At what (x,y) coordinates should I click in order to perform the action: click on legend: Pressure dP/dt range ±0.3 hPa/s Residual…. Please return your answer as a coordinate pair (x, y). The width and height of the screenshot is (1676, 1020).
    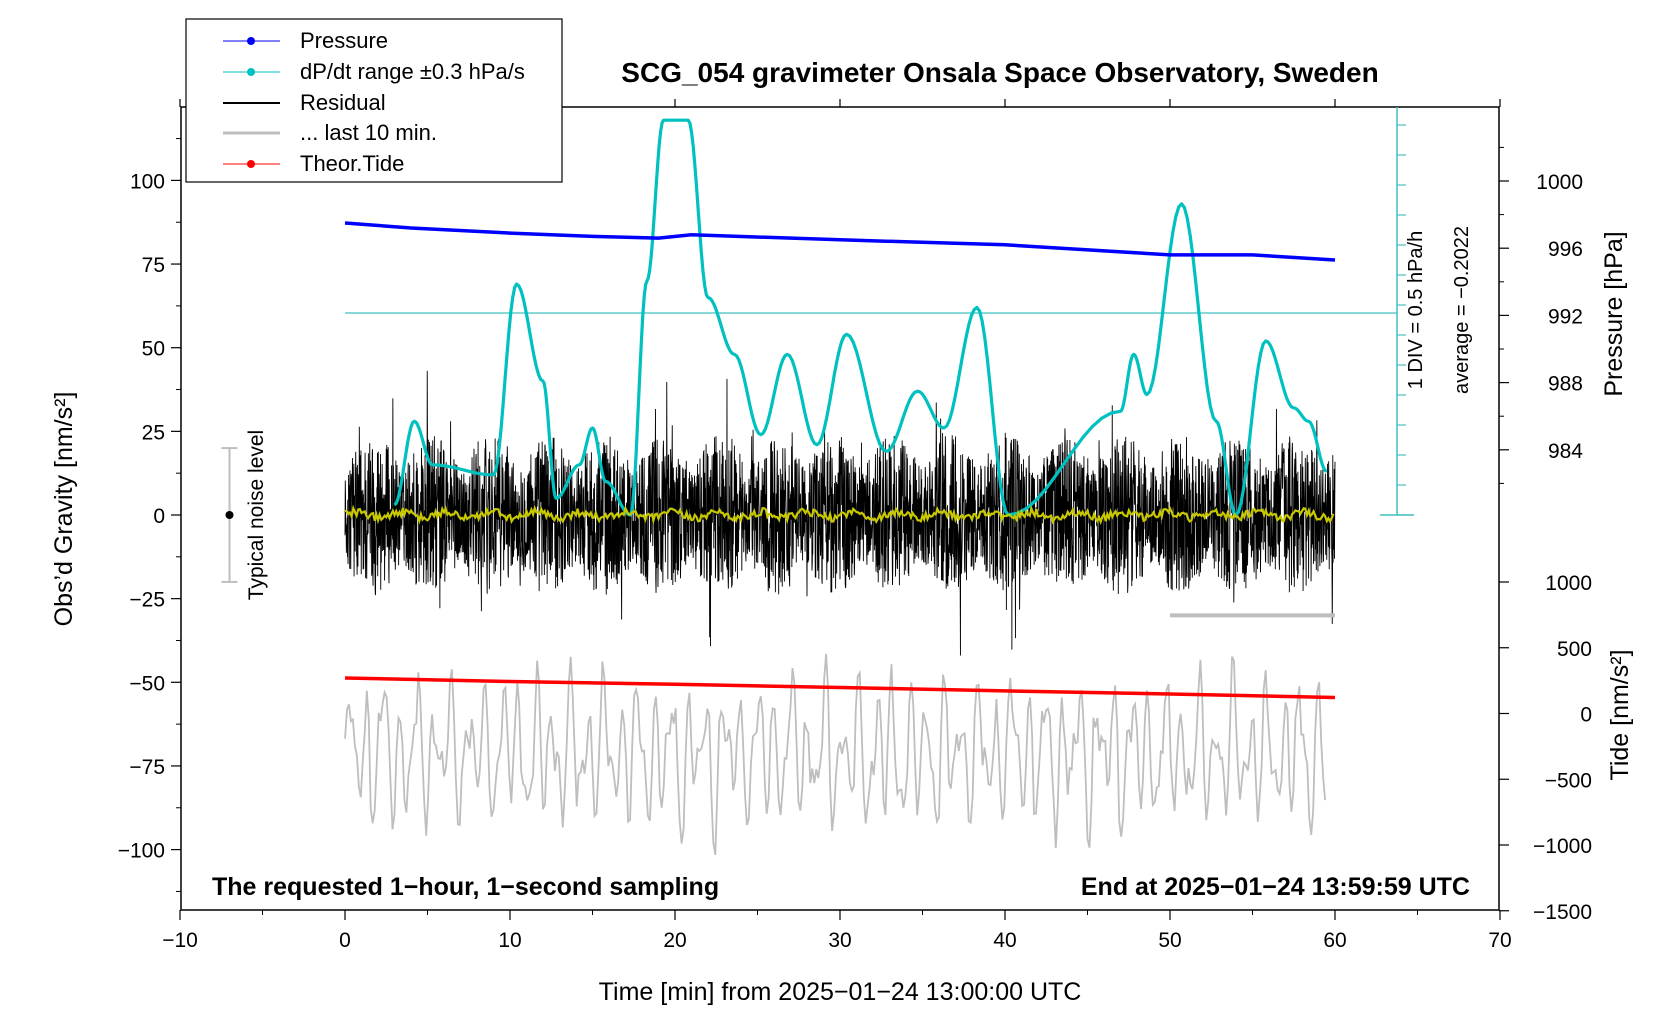
    Looking at the image, I should click on (374, 100).